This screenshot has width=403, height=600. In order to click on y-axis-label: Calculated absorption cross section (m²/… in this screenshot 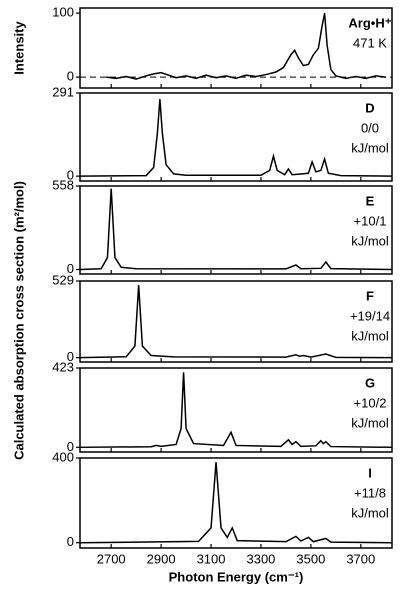, I will do `click(18, 320)`.